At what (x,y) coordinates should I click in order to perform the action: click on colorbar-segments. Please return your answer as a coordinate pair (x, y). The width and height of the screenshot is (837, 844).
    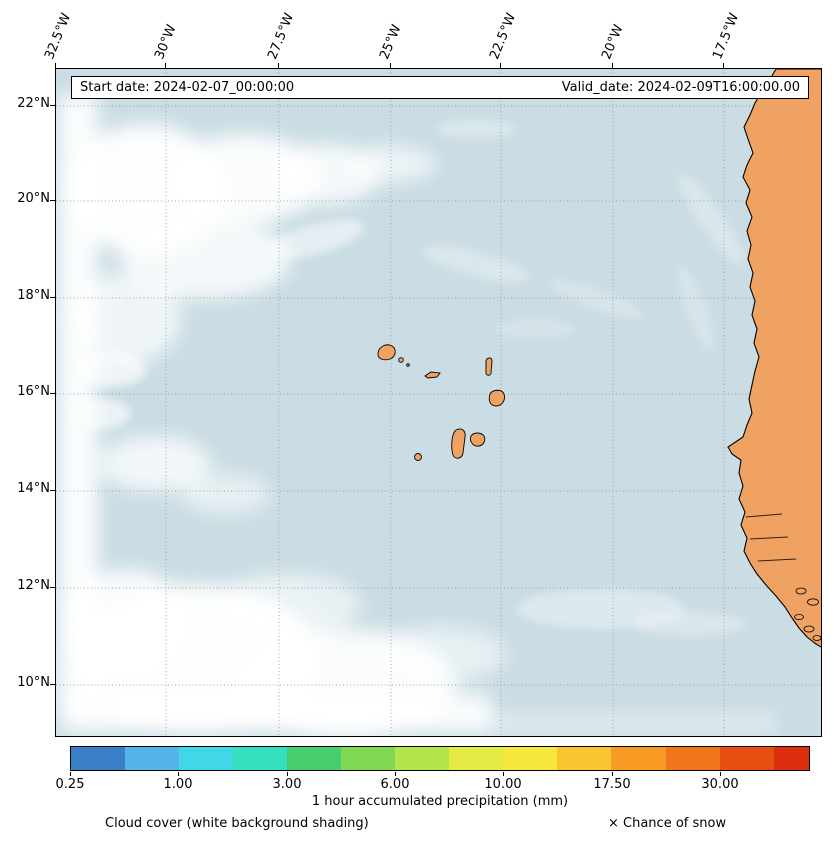
    Looking at the image, I should click on (440, 758).